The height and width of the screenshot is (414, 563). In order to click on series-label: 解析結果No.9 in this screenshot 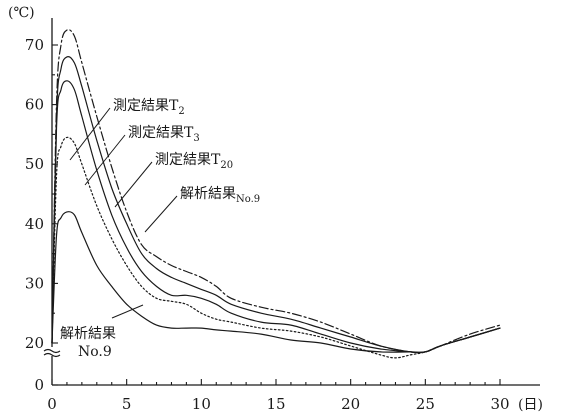, I will do `click(220, 195)`.